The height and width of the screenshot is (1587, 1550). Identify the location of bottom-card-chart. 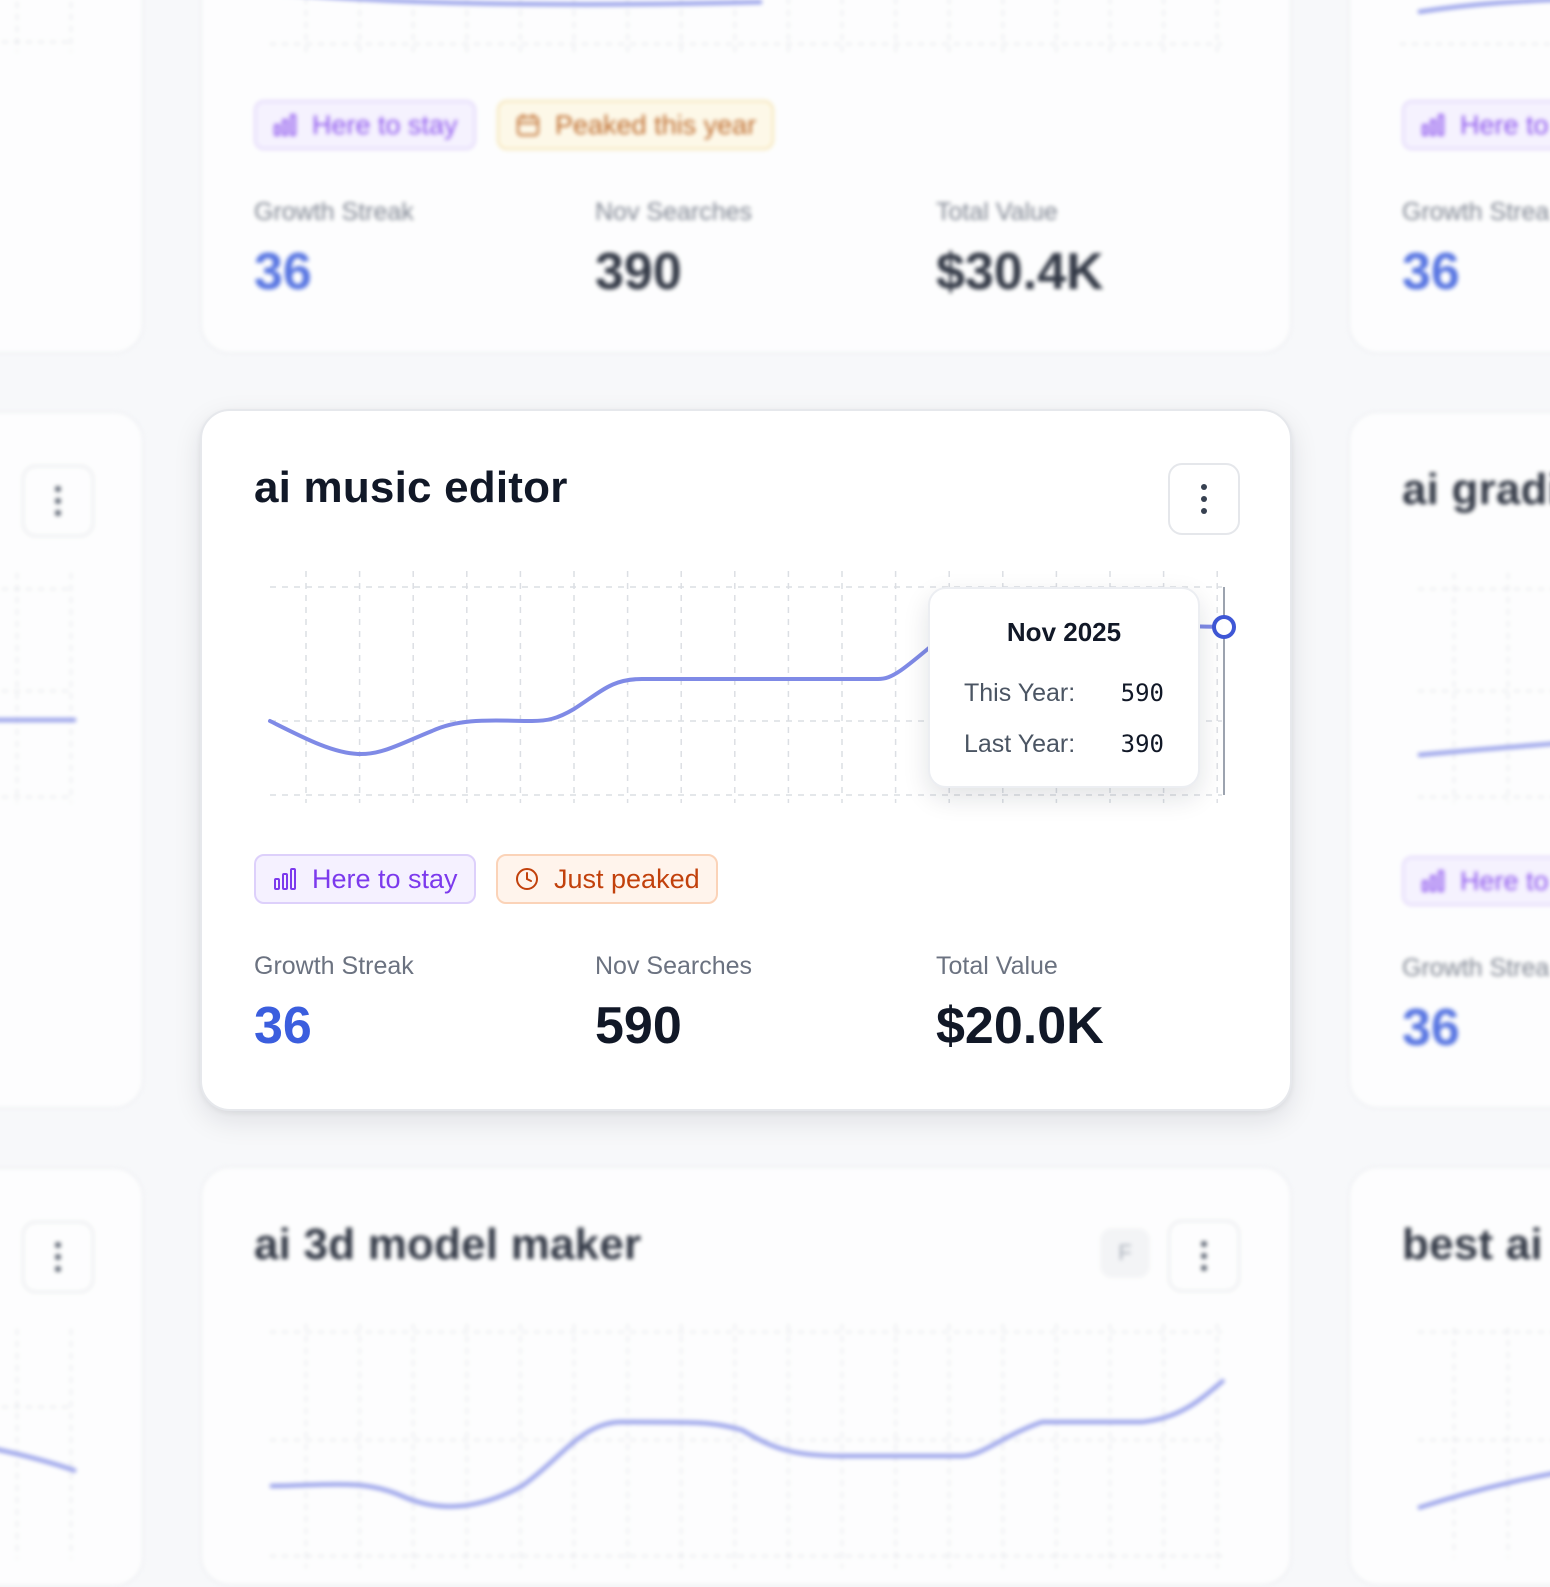
(747, 1446).